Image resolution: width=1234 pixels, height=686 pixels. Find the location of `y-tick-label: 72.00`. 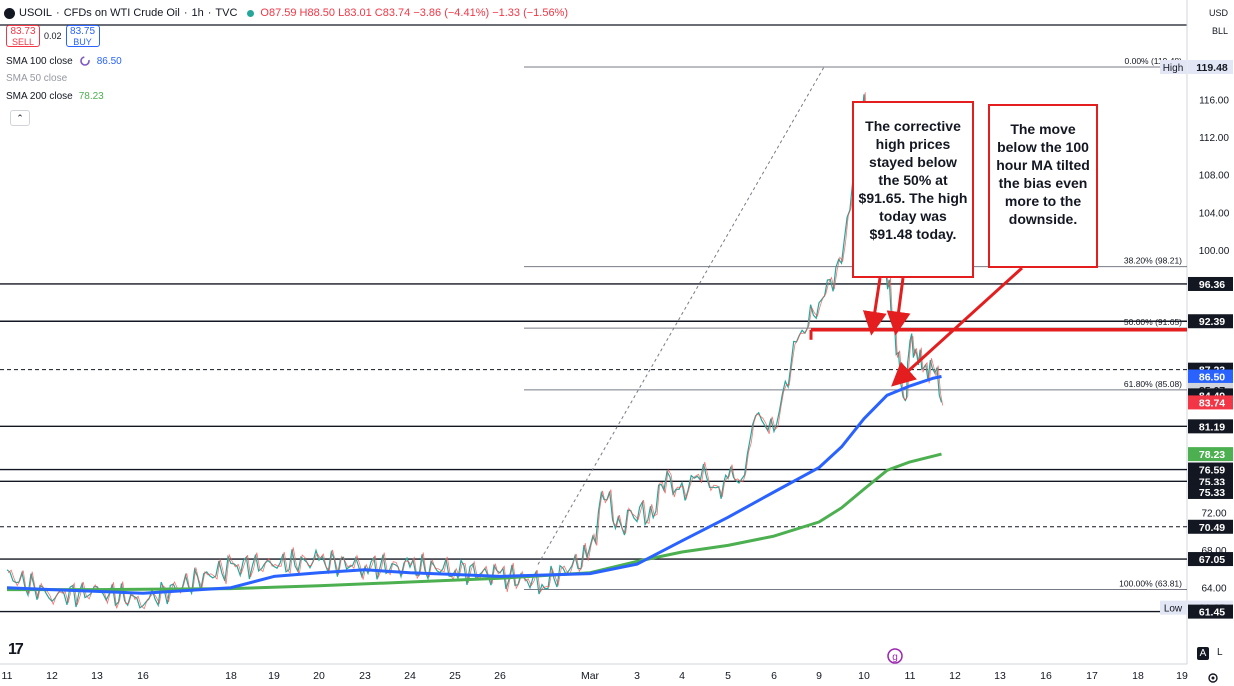

y-tick-label: 72.00 is located at coordinates (1213, 514).